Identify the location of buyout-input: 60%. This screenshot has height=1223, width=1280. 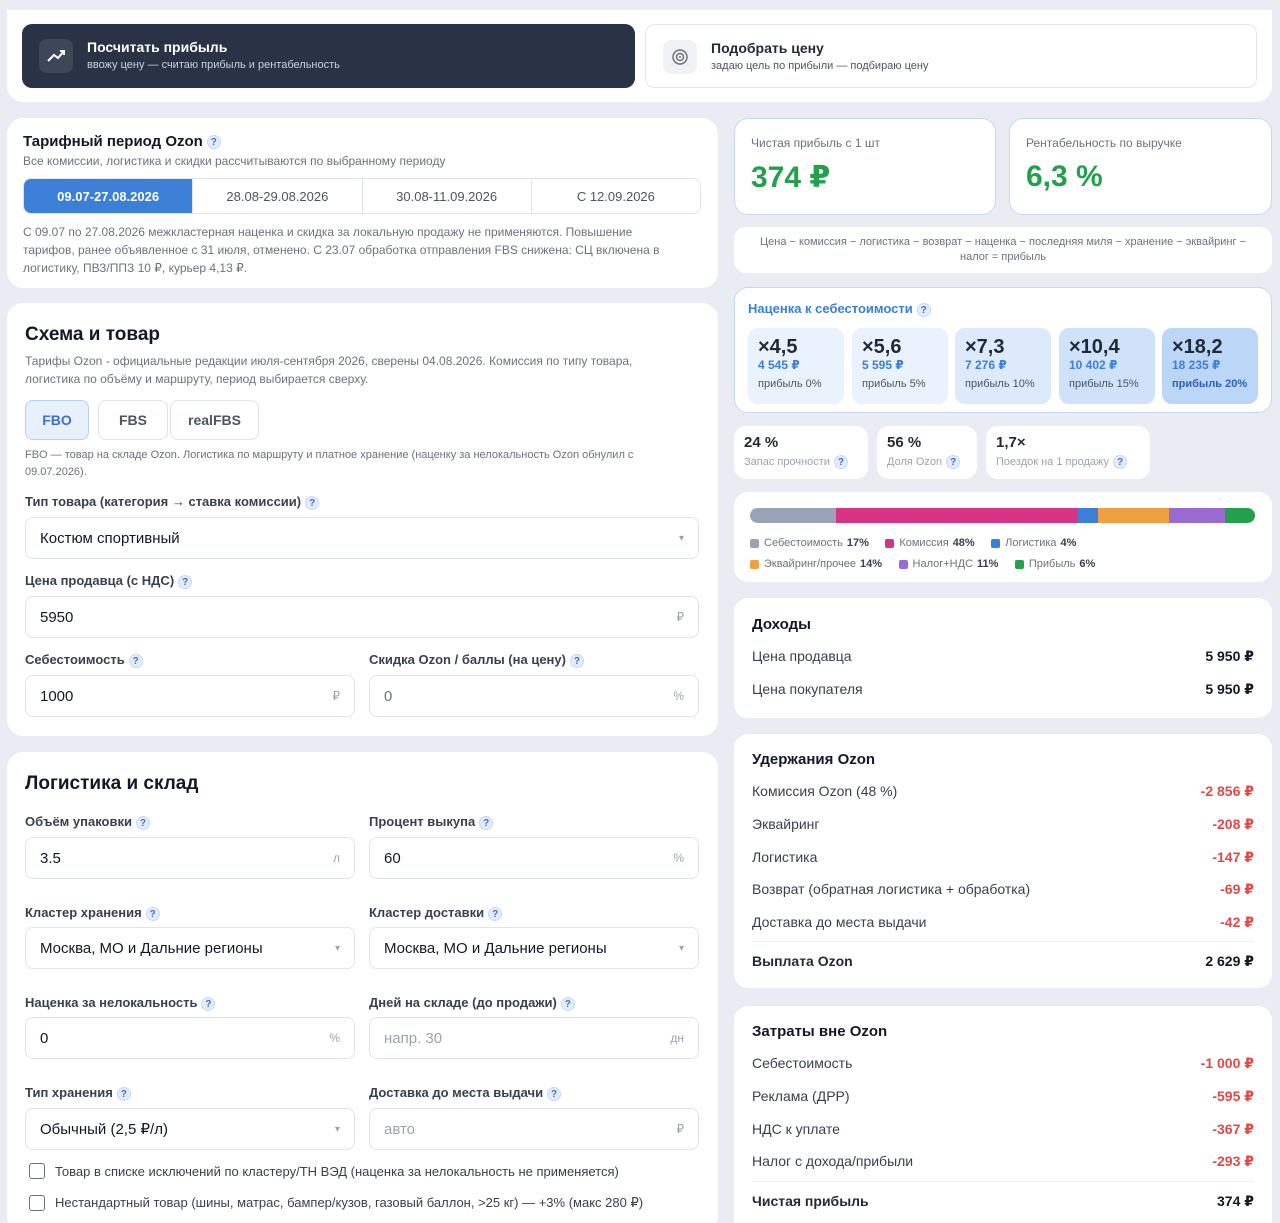
(534, 858).